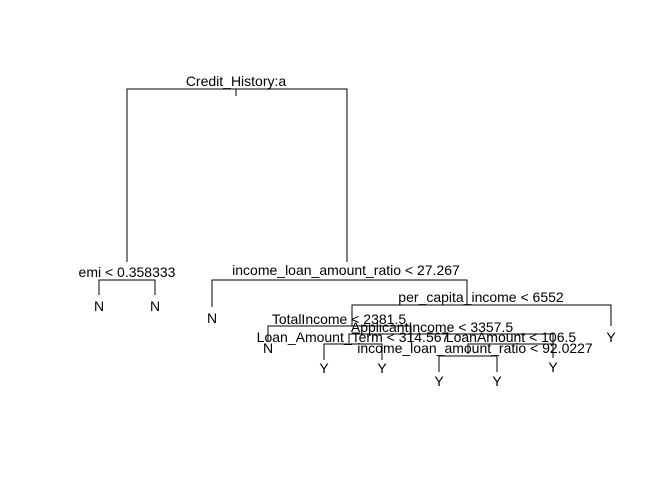 This screenshot has height=480, width=672. Describe the element at coordinates (439, 381) in the screenshot. I see `leaf-ratio2-left: Y` at that location.